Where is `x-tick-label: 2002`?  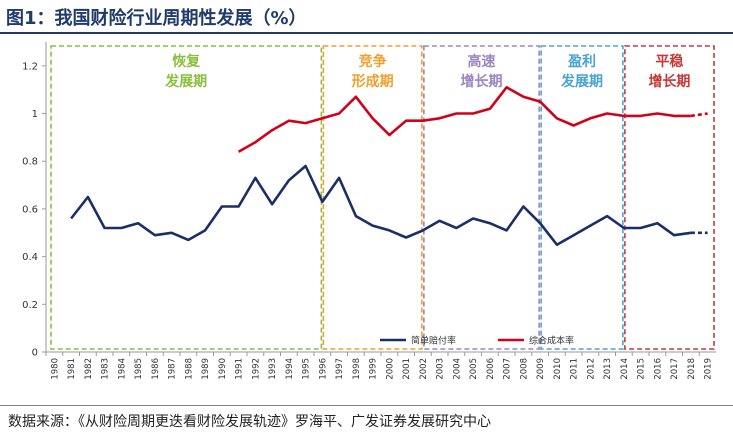 x-tick-label: 2002 is located at coordinates (424, 369).